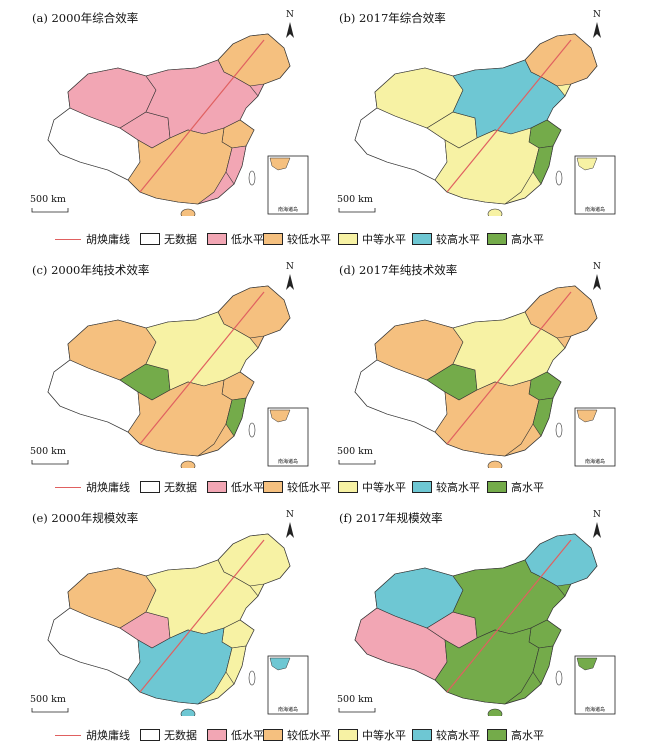  Describe the element at coordinates (85, 518) in the screenshot. I see `panel-title: (e) 2000年规模效率` at that location.